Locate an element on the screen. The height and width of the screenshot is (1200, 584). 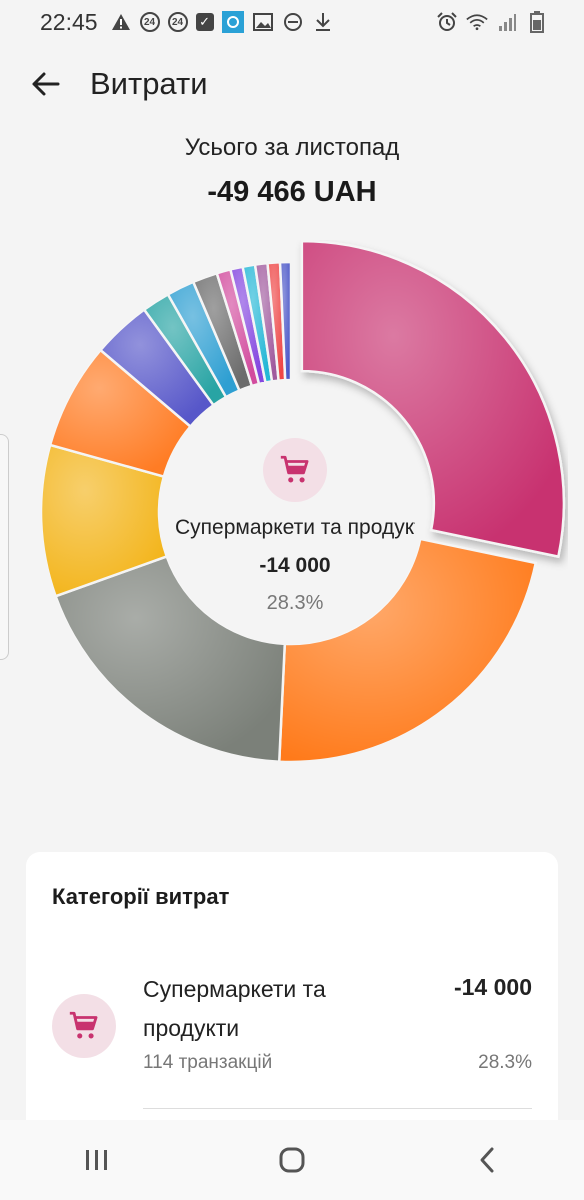
total-amount: -49 466 UAH is located at coordinates (292, 192).